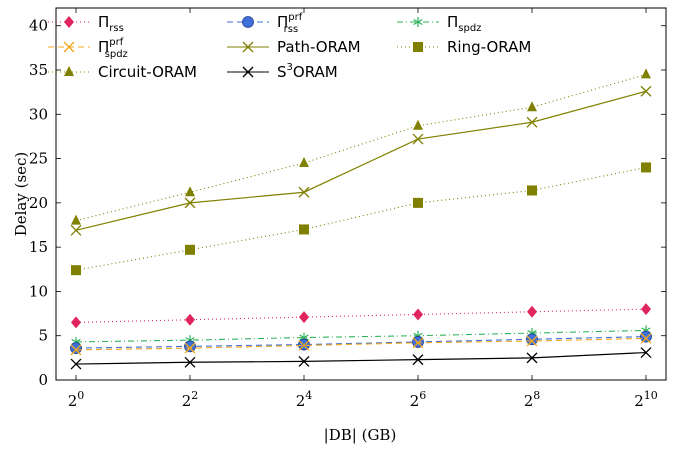 This screenshot has height=452, width=699. I want to click on legend-entry-ring-oram: Ring-ORAM, so click(464, 47).